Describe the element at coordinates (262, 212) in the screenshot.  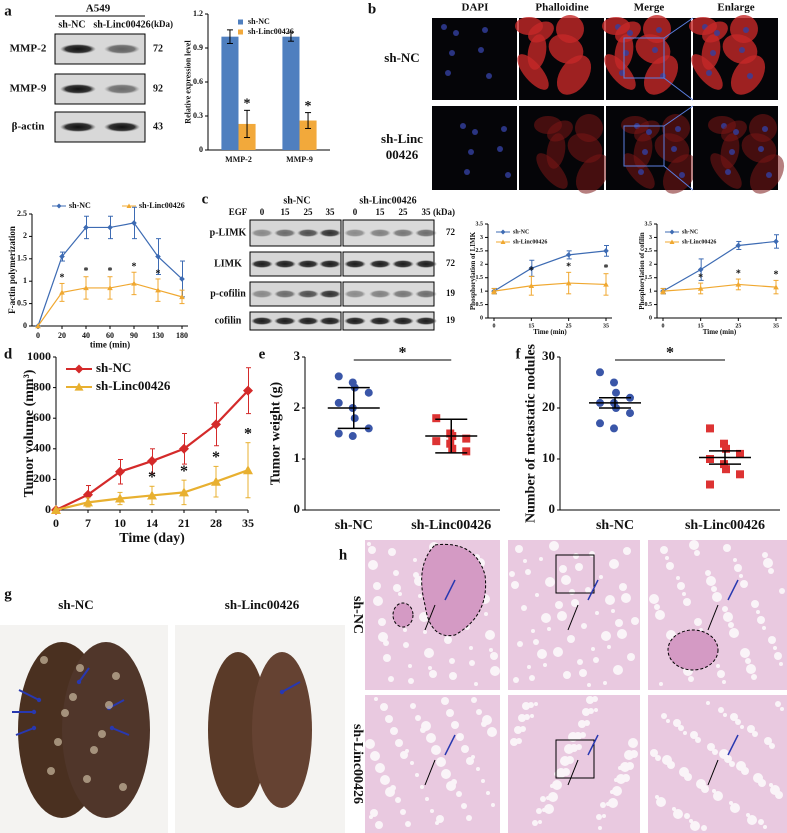
I see `dose-label: 0` at that location.